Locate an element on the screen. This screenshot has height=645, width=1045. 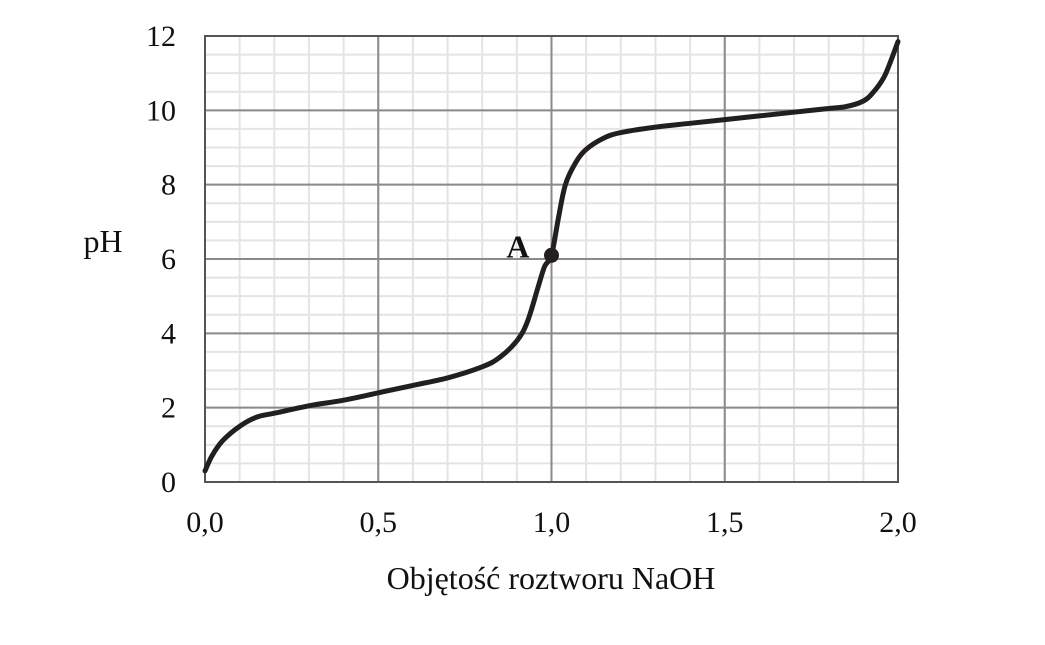
y-tick-label: 4 is located at coordinates (168, 333).